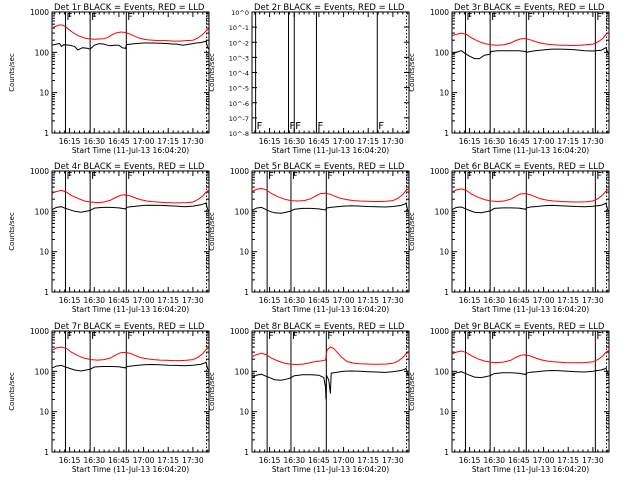 The height and width of the screenshot is (480, 640). Describe the element at coordinates (129, 8) in the screenshot. I see `panel-title: Det 1r BLACK = Events, RED = LLD` at that location.